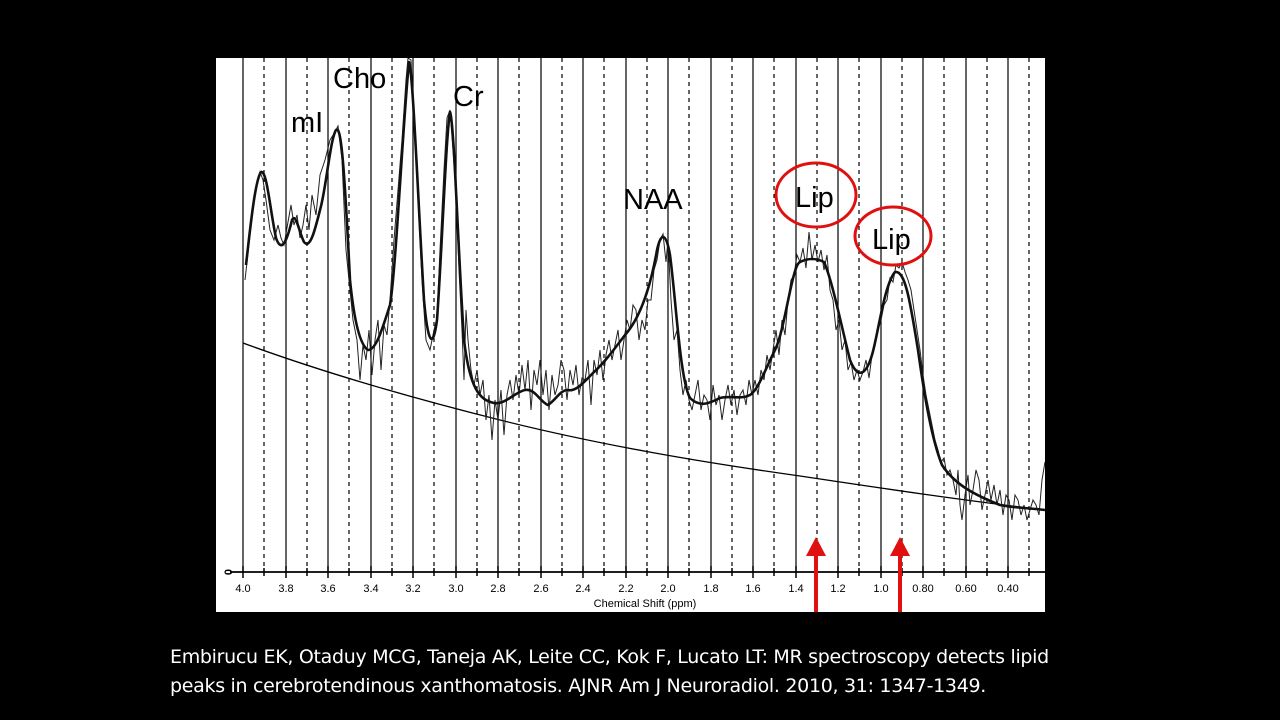  What do you see at coordinates (891, 240) in the screenshot?
I see `peak-label-lip-2: Lip` at bounding box center [891, 240].